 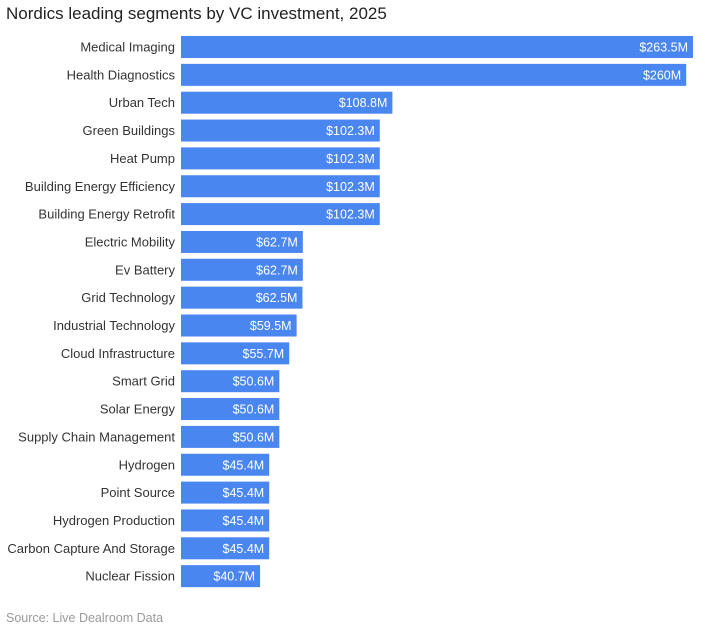 What do you see at coordinates (130, 576) in the screenshot?
I see `category-label: Nuclear Fission` at bounding box center [130, 576].